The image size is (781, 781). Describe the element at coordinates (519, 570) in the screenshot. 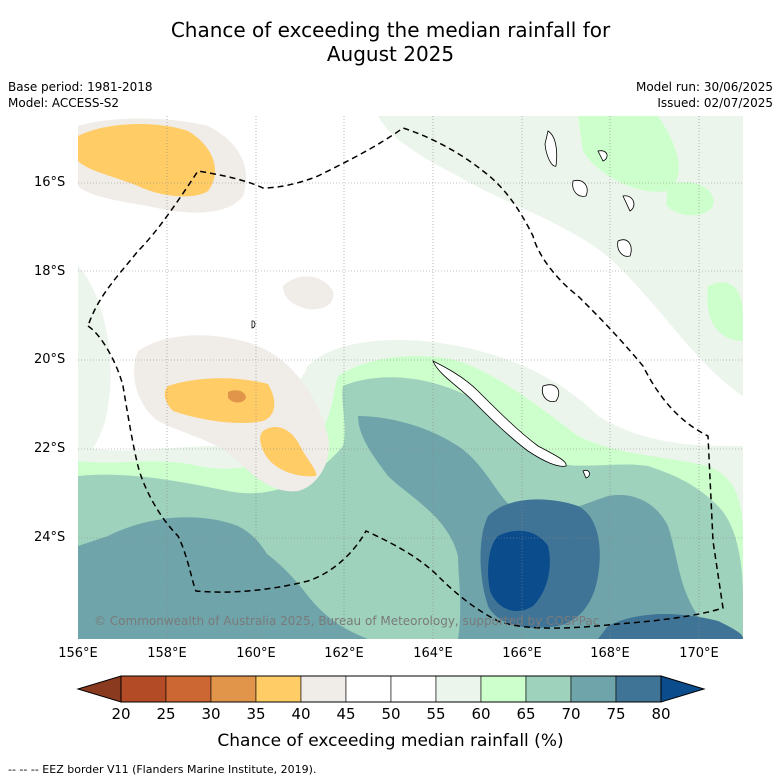

I see `contour-85plus-south` at that location.